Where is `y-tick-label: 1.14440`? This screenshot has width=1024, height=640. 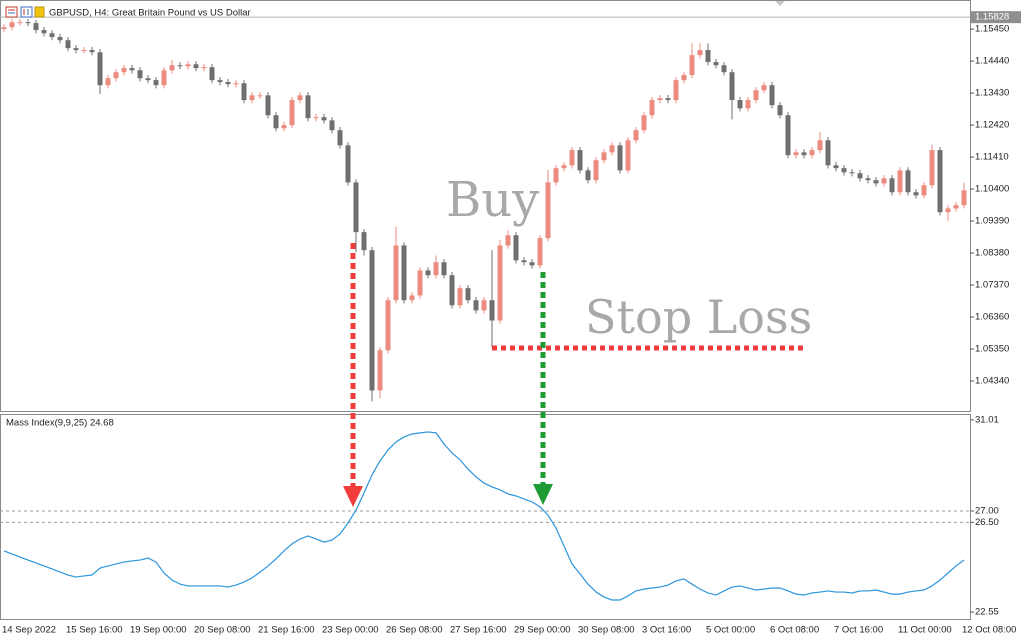
y-tick-label: 1.14440 is located at coordinates (992, 61).